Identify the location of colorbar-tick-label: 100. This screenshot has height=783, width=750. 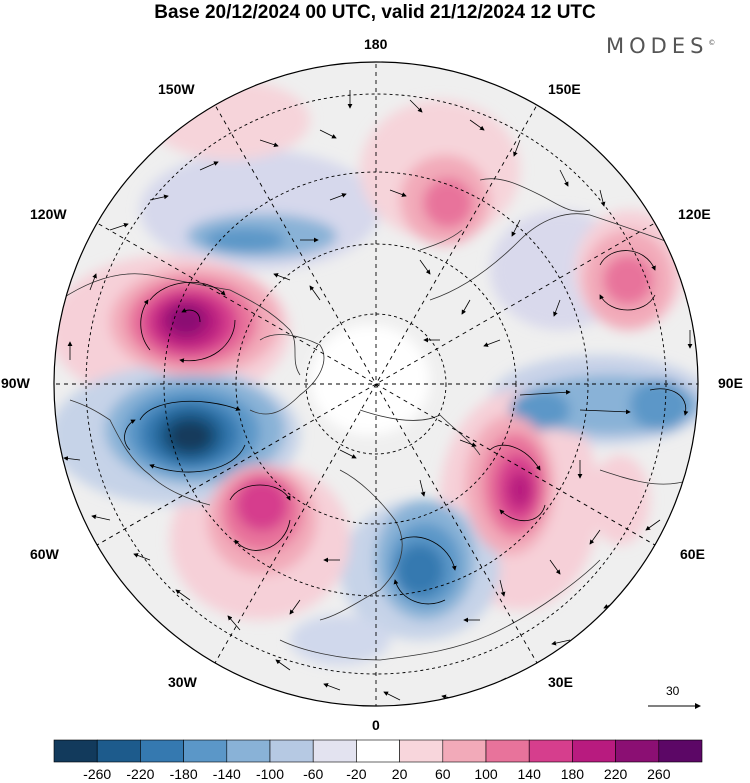
(486, 774).